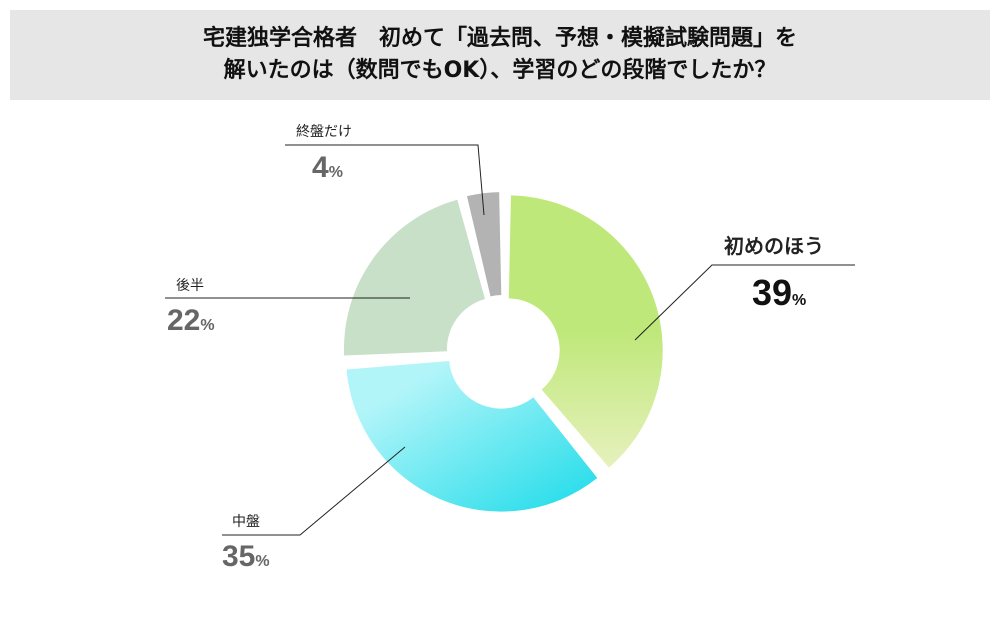  Describe the element at coordinates (500, 70) in the screenshot. I see `title-line-2: 解いたのは（数問でもOK）、学習のどの段階でしたか？` at that location.